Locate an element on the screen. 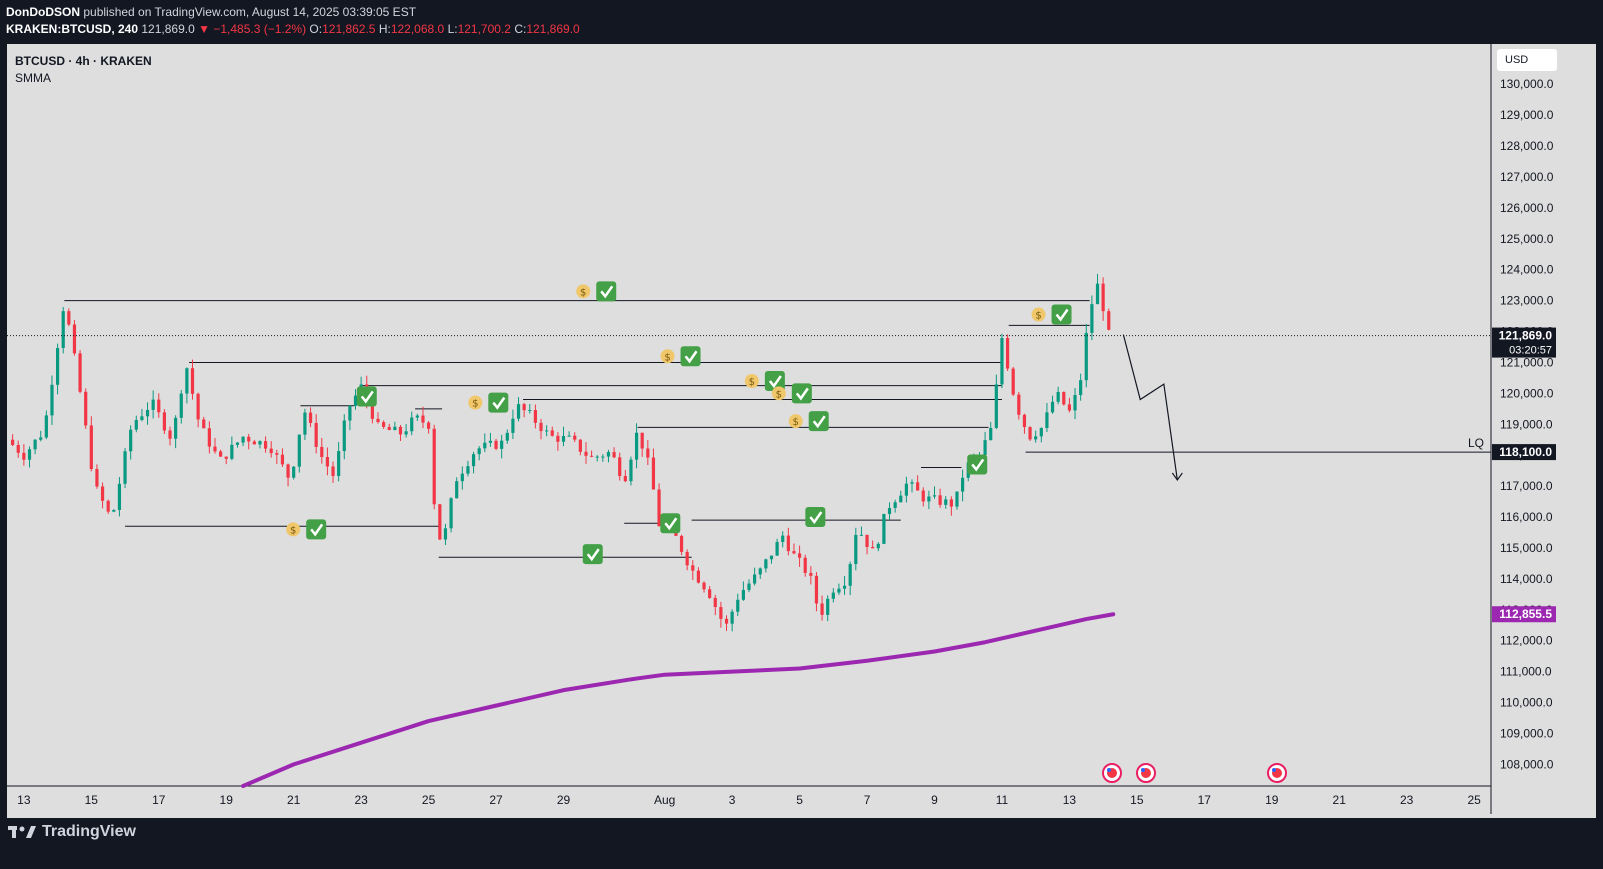  time-tick-label: 3 is located at coordinates (732, 800).